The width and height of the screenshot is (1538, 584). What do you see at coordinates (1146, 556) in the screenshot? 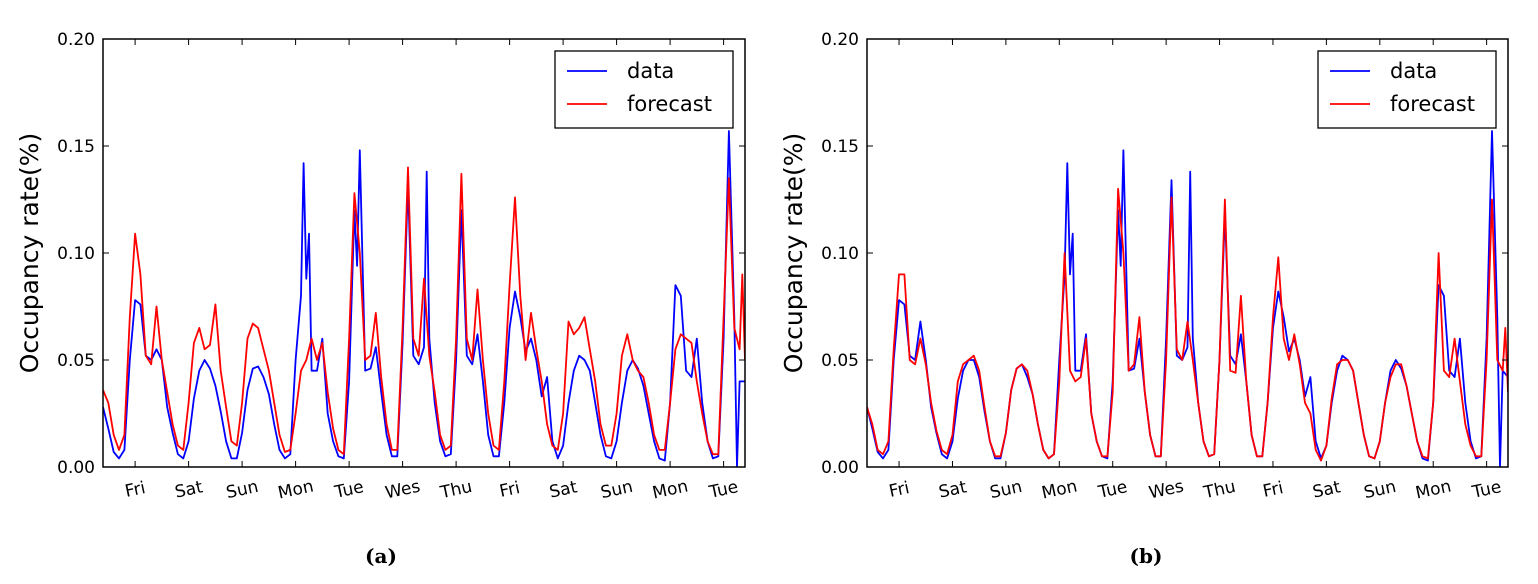
I see `panel-caption: (b)` at bounding box center [1146, 556].